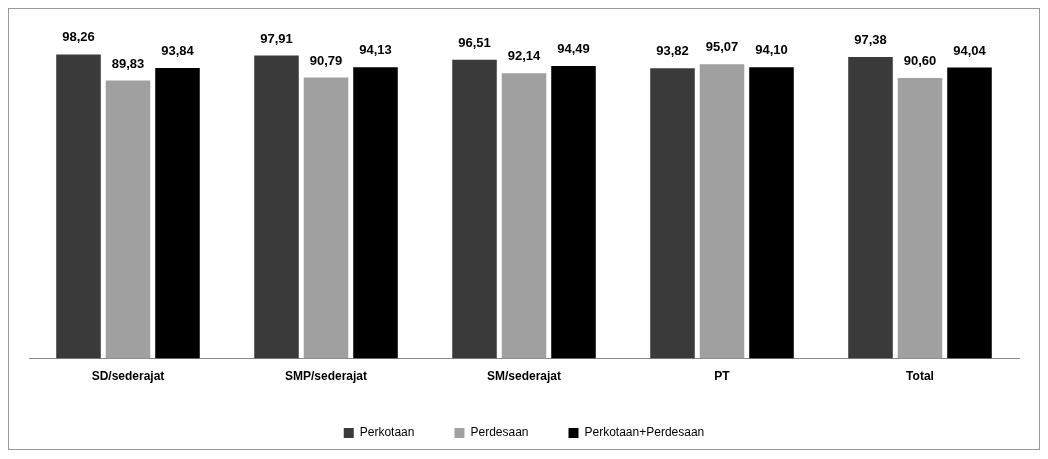 This screenshot has height=459, width=1048. I want to click on x-tick-label: SM/sederajat, so click(524, 376).